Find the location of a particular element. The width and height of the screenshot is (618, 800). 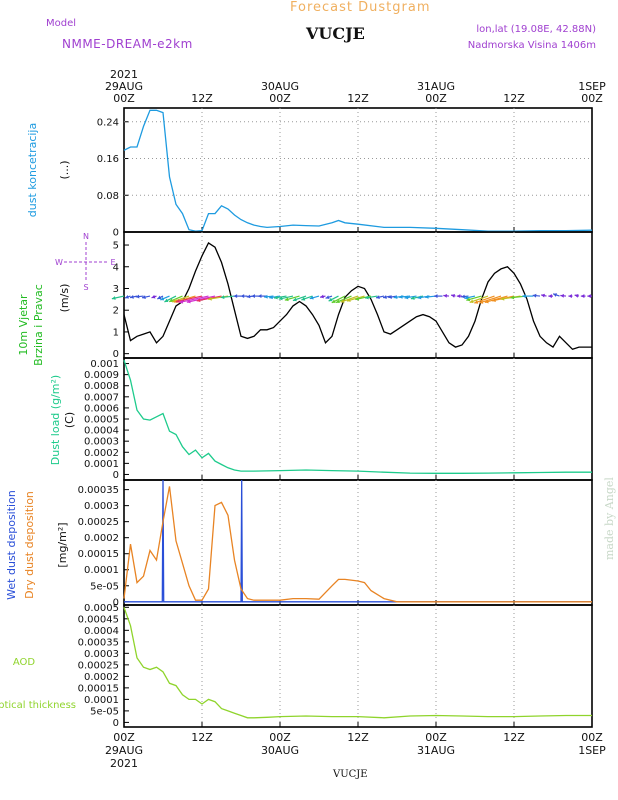

time-tick-label-bottom: 29AUG is located at coordinates (124, 750).